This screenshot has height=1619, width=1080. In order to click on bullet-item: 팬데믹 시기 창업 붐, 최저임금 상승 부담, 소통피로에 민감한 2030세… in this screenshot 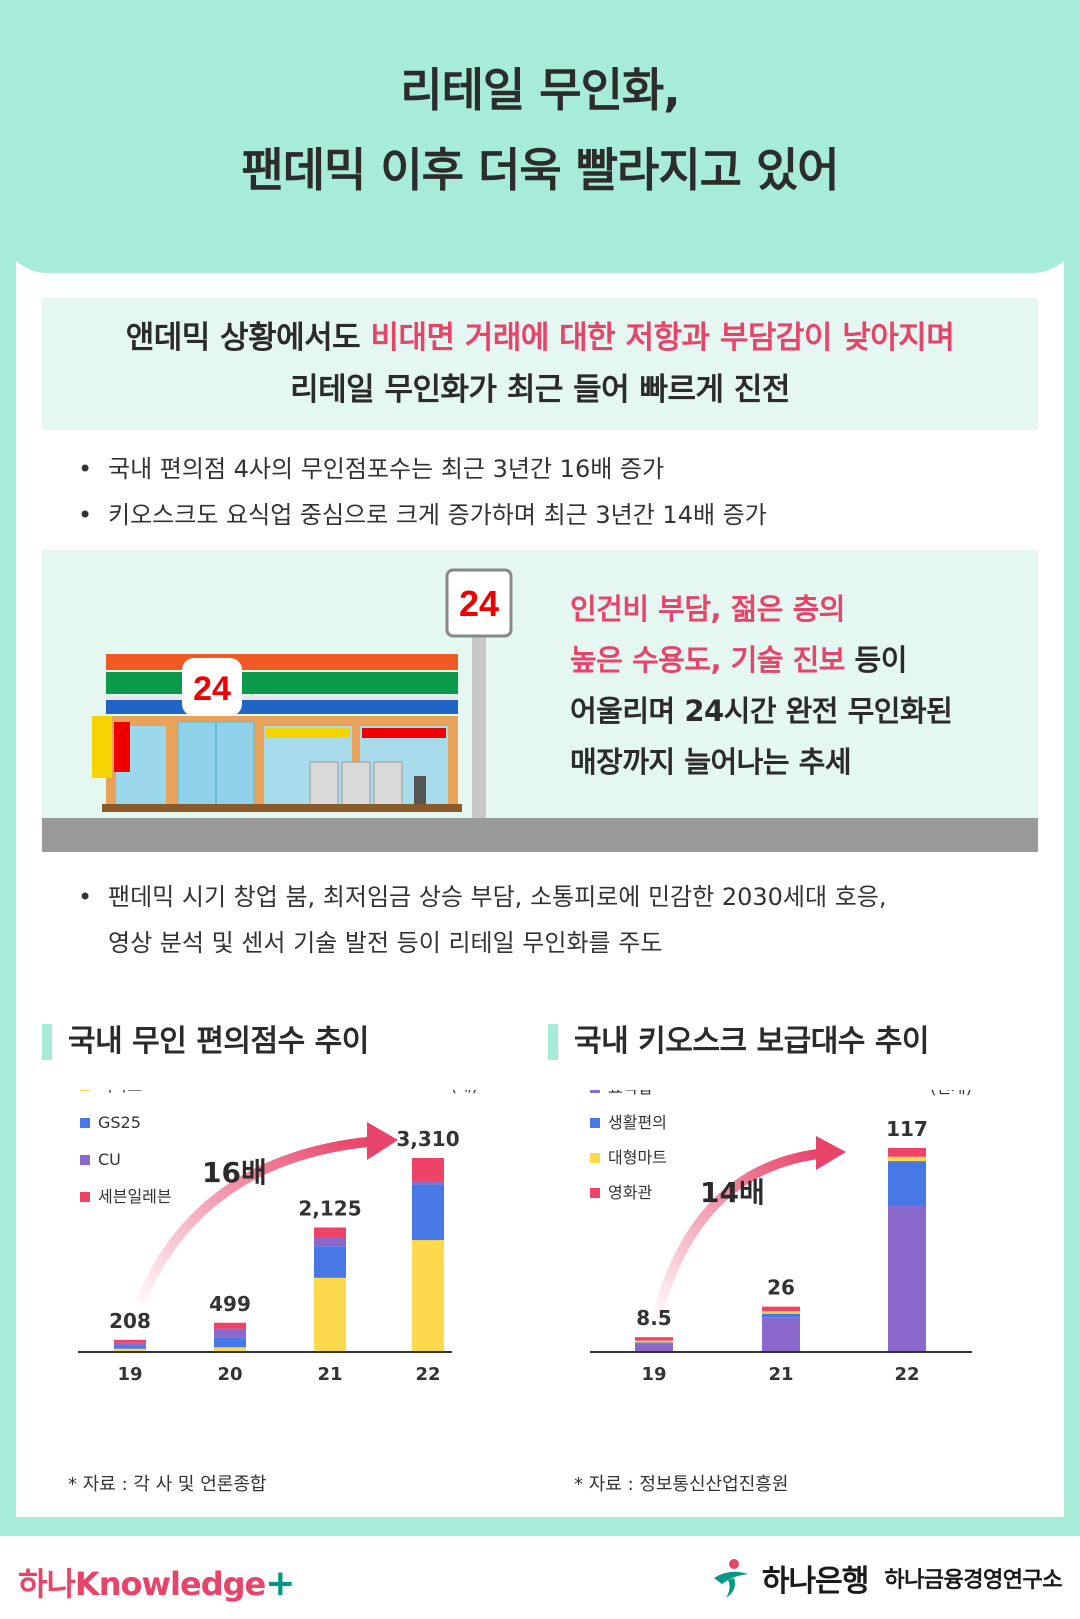, I will do `click(482, 897)`.